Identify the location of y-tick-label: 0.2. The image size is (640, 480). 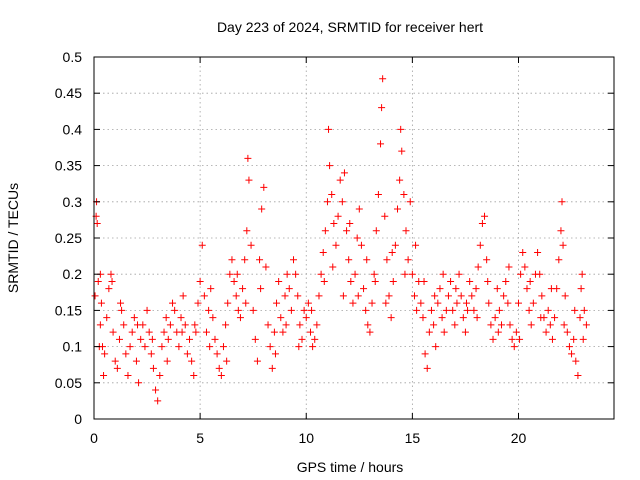
(73, 274).